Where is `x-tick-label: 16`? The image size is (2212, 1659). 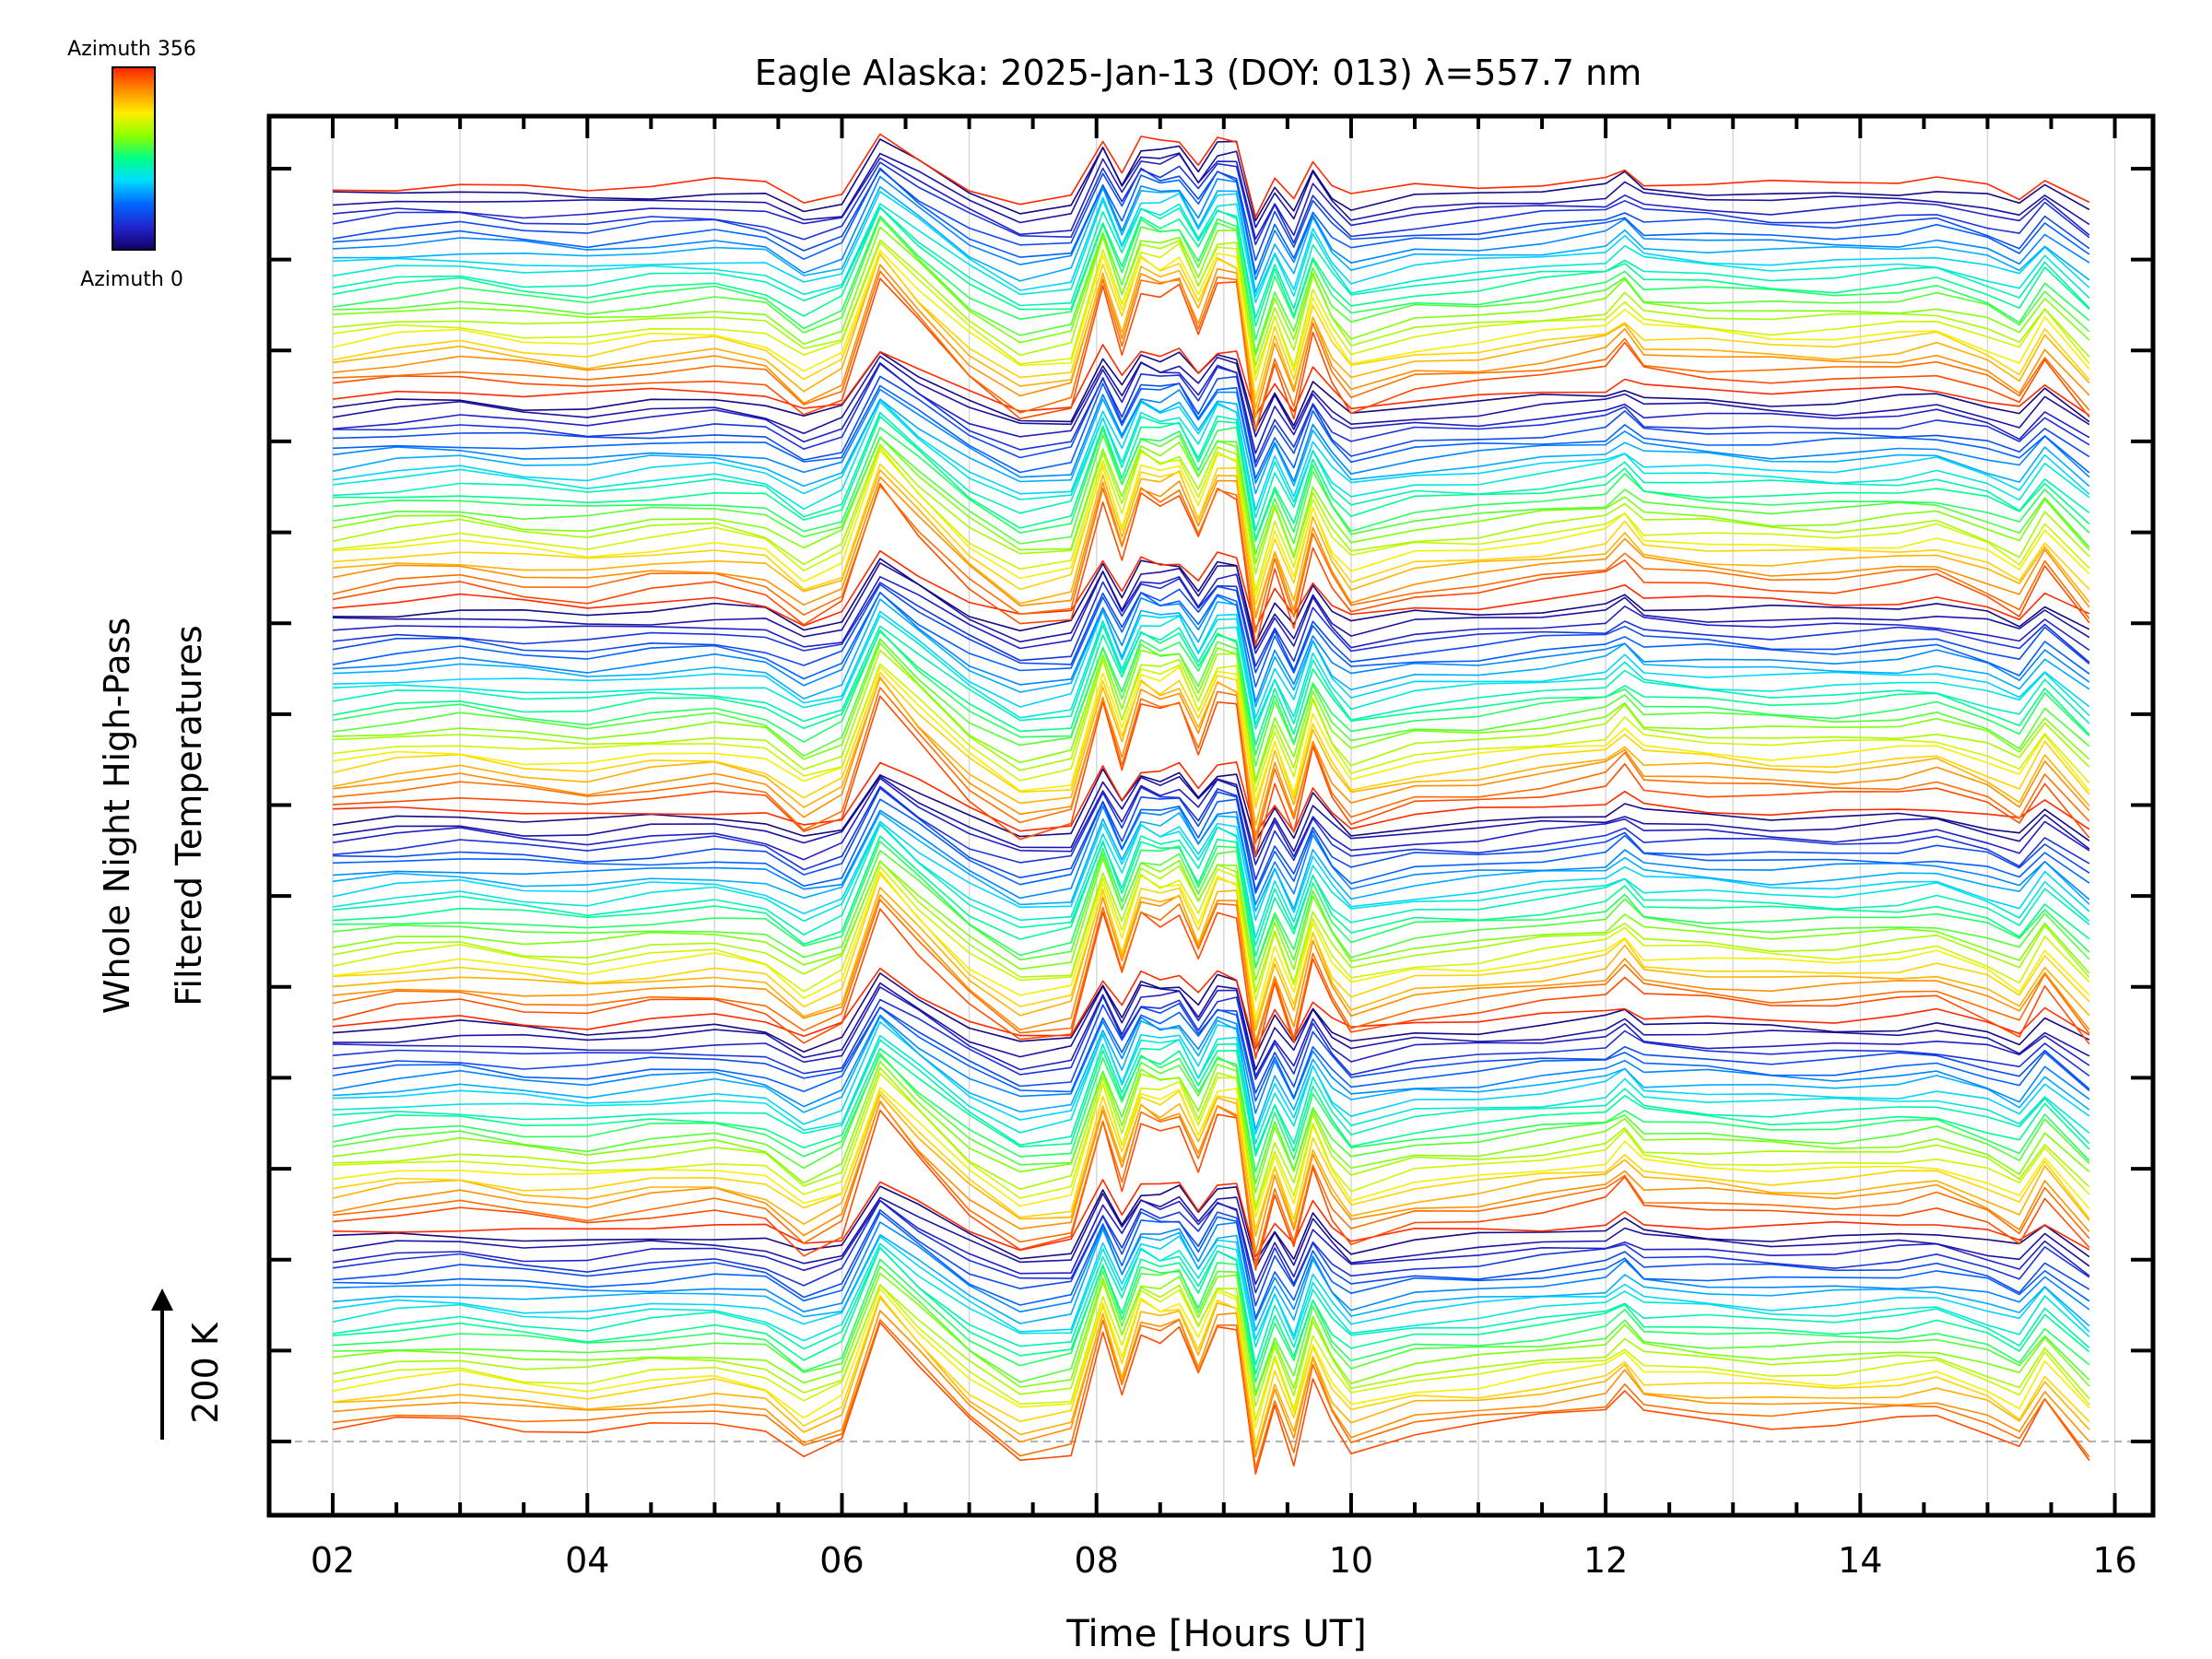 x-tick-label: 16 is located at coordinates (2114, 1560).